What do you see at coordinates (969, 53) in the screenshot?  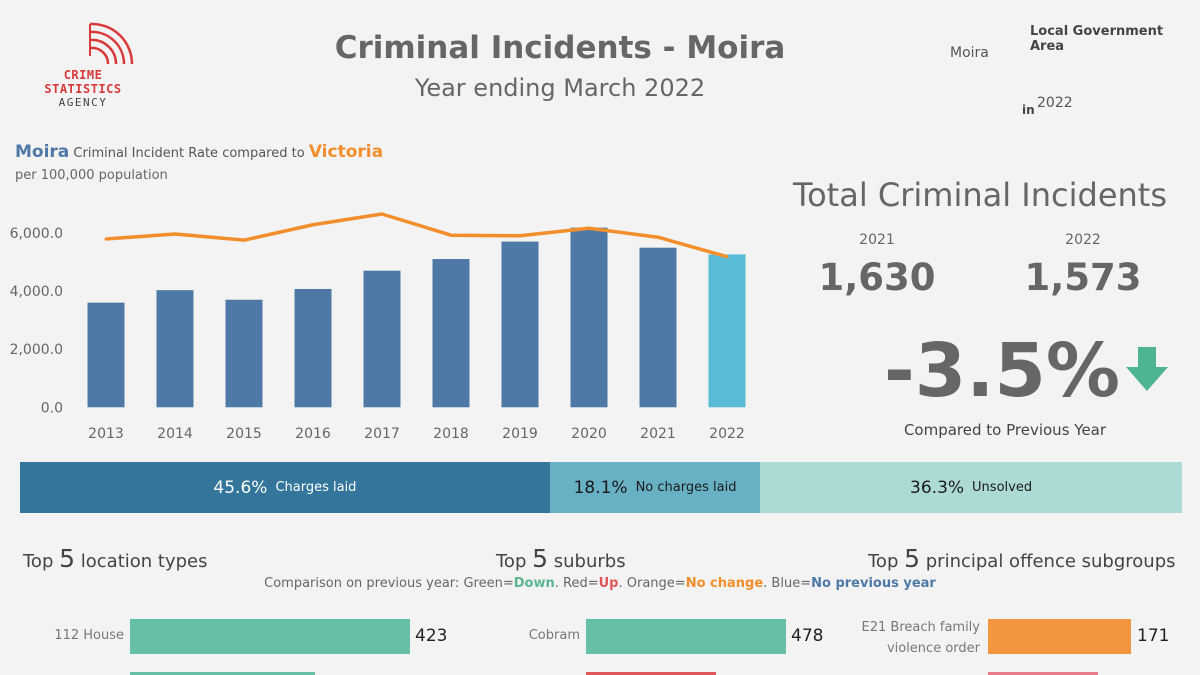 I see `lga-filter-value: Moira` at bounding box center [969, 53].